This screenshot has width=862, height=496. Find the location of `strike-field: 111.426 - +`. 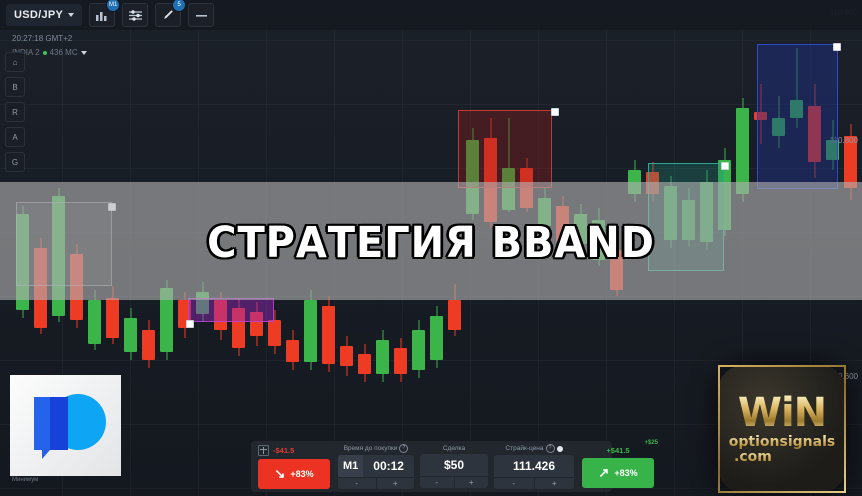

strike-field: 111.426 - + is located at coordinates (534, 472).